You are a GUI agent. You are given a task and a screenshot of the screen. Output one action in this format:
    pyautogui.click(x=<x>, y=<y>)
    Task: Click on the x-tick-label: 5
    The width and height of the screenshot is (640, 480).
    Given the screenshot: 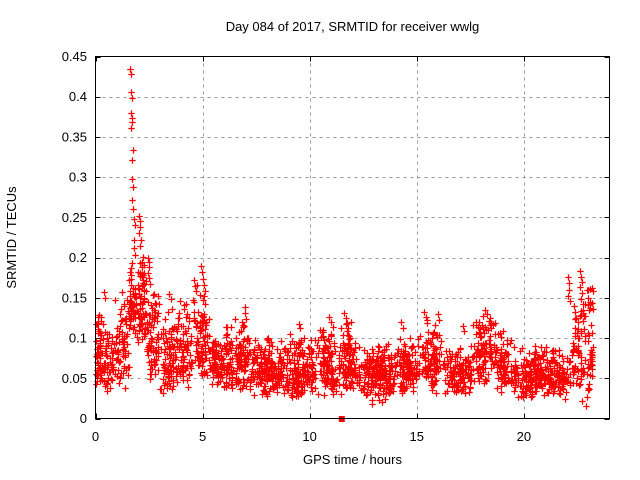 What is the action you would take?
    pyautogui.click(x=202, y=436)
    